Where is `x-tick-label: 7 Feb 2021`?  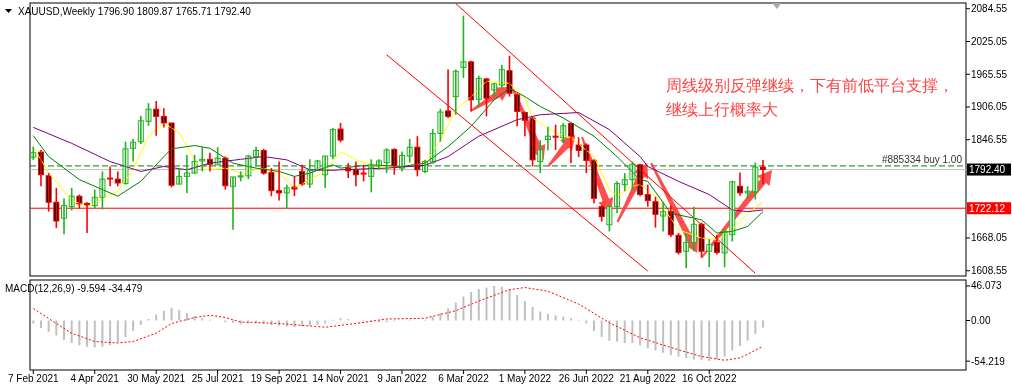 x-tick-label: 7 Feb 2021 is located at coordinates (33, 378).